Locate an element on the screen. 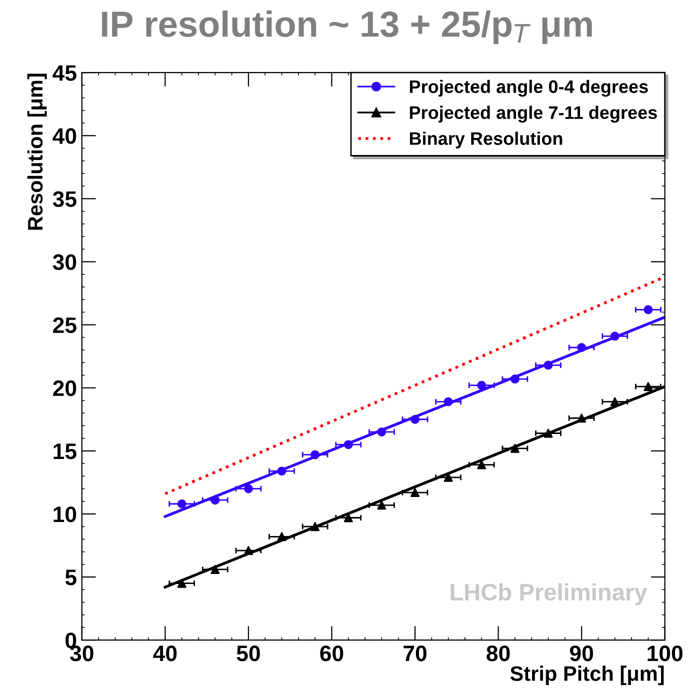 The image size is (694, 698). legend-label: Projected angle 7-11 degrees is located at coordinates (533, 114).